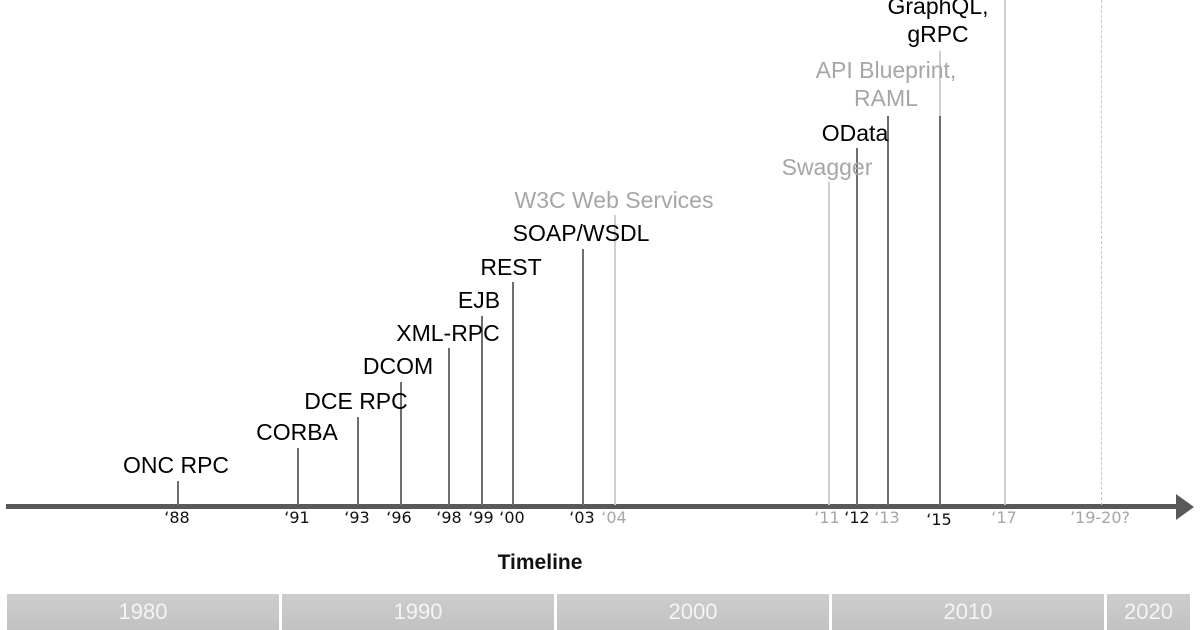 The height and width of the screenshot is (630, 1200). I want to click on year-tick-99: ‘99, so click(481, 517).